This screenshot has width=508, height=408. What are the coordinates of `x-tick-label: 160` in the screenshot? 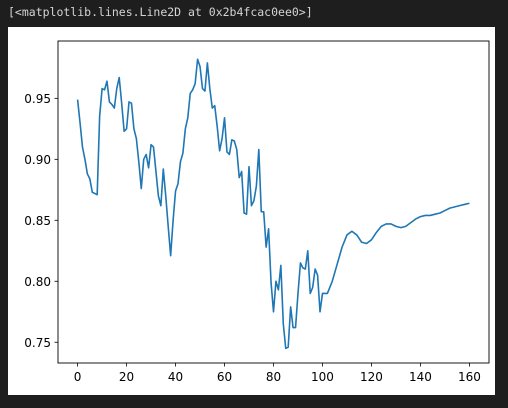 It's located at (469, 377).